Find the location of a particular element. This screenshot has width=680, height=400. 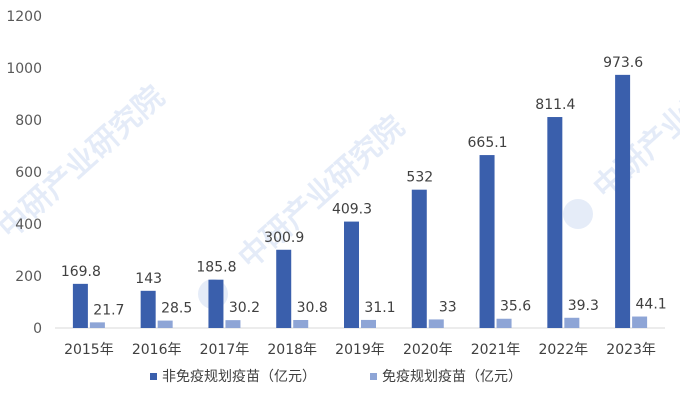

watermark-text-center: 中研产业研究院 is located at coordinates (321, 192).